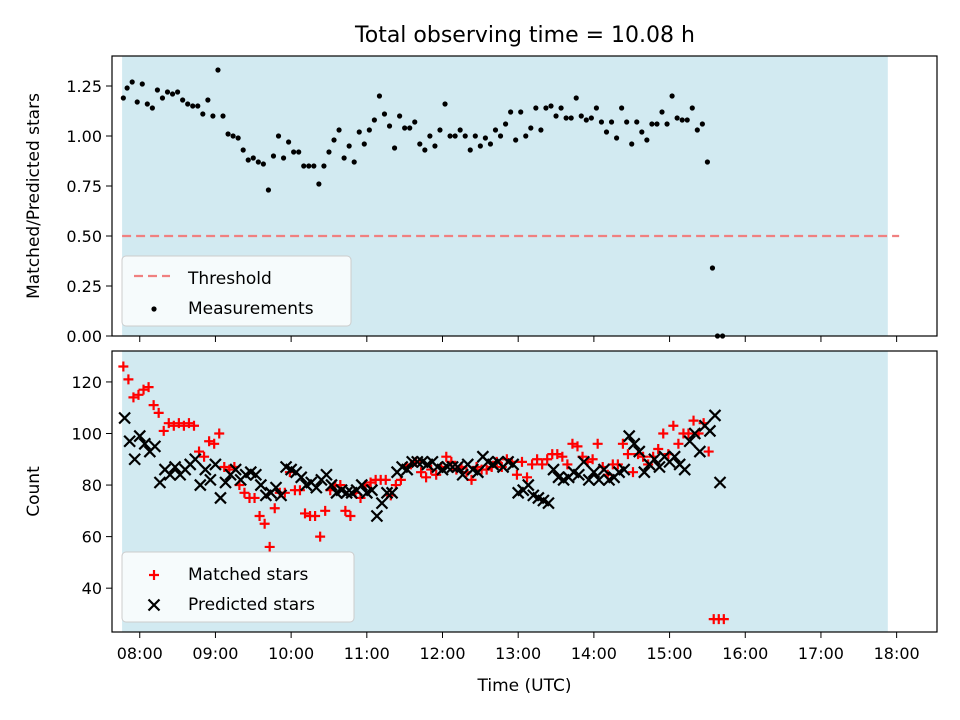  I want to click on x-tick-label: 09:00, so click(215, 653).